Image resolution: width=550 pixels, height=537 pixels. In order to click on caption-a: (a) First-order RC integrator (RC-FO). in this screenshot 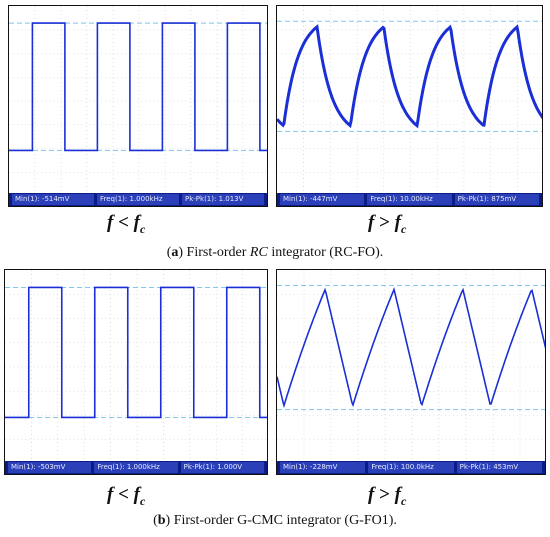, I will do `click(275, 252)`.